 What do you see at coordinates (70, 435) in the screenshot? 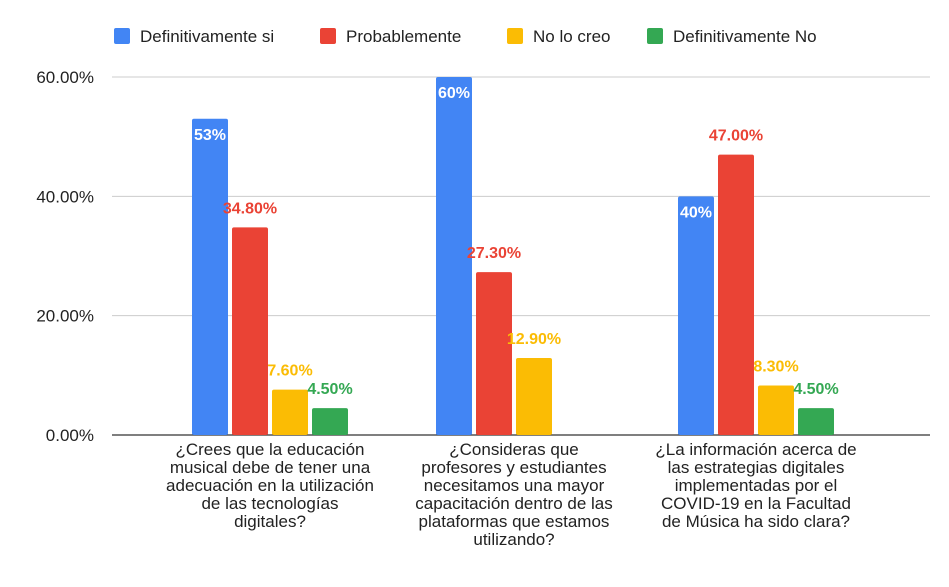
I see `y-tick-label: 0.00%` at bounding box center [70, 435].